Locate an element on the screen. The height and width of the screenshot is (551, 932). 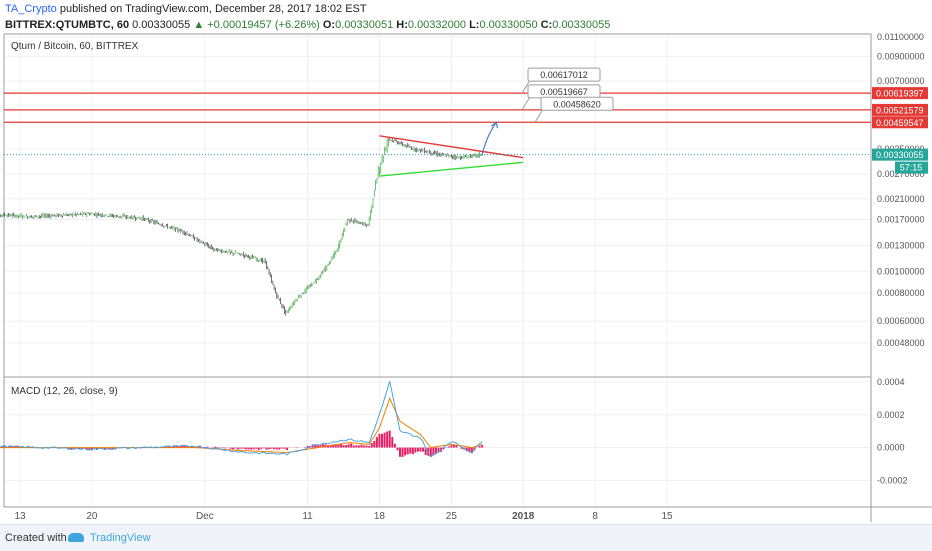
tradingview-icon is located at coordinates (76, 537).